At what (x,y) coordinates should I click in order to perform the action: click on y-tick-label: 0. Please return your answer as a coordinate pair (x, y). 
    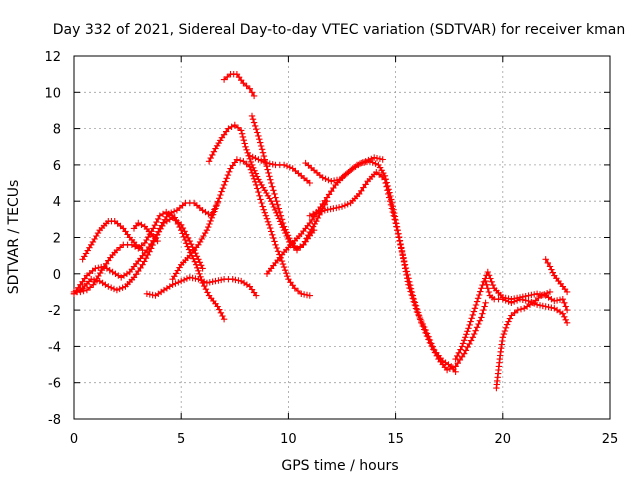
    Looking at the image, I should click on (57, 275).